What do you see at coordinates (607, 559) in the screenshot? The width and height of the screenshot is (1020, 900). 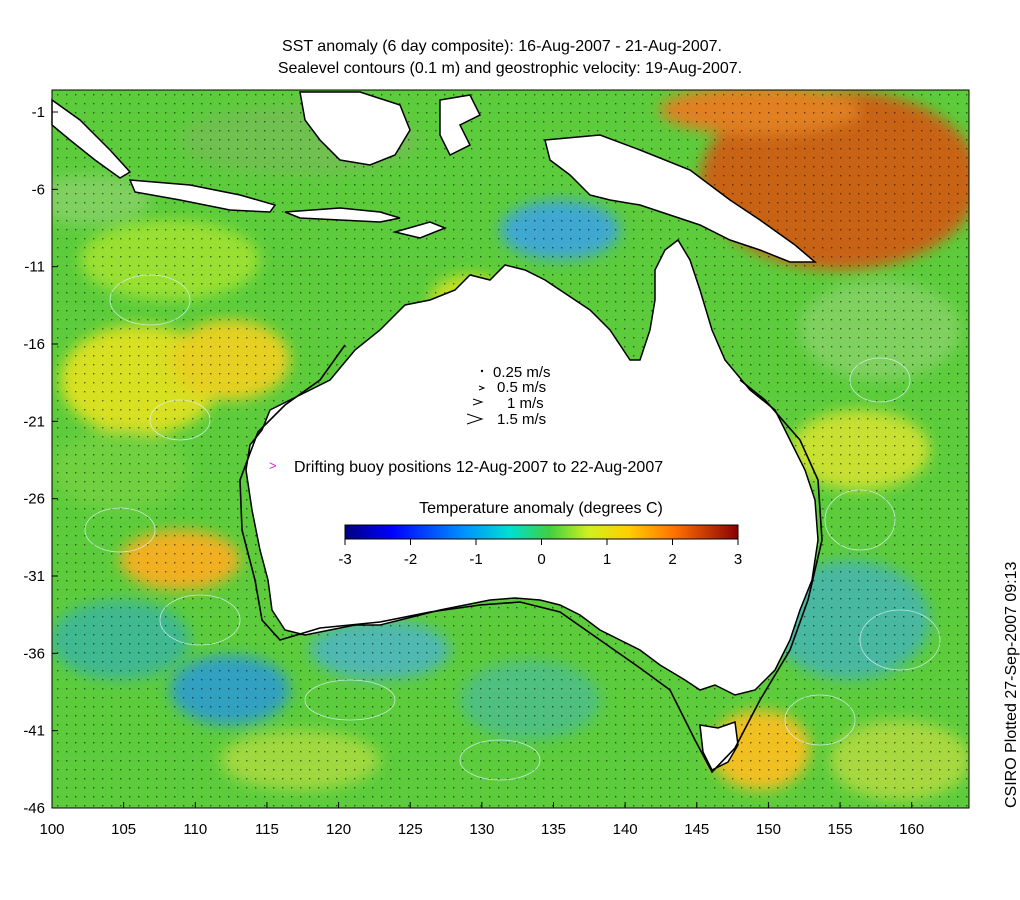 I see `colorbar-tick-label: 1` at bounding box center [607, 559].